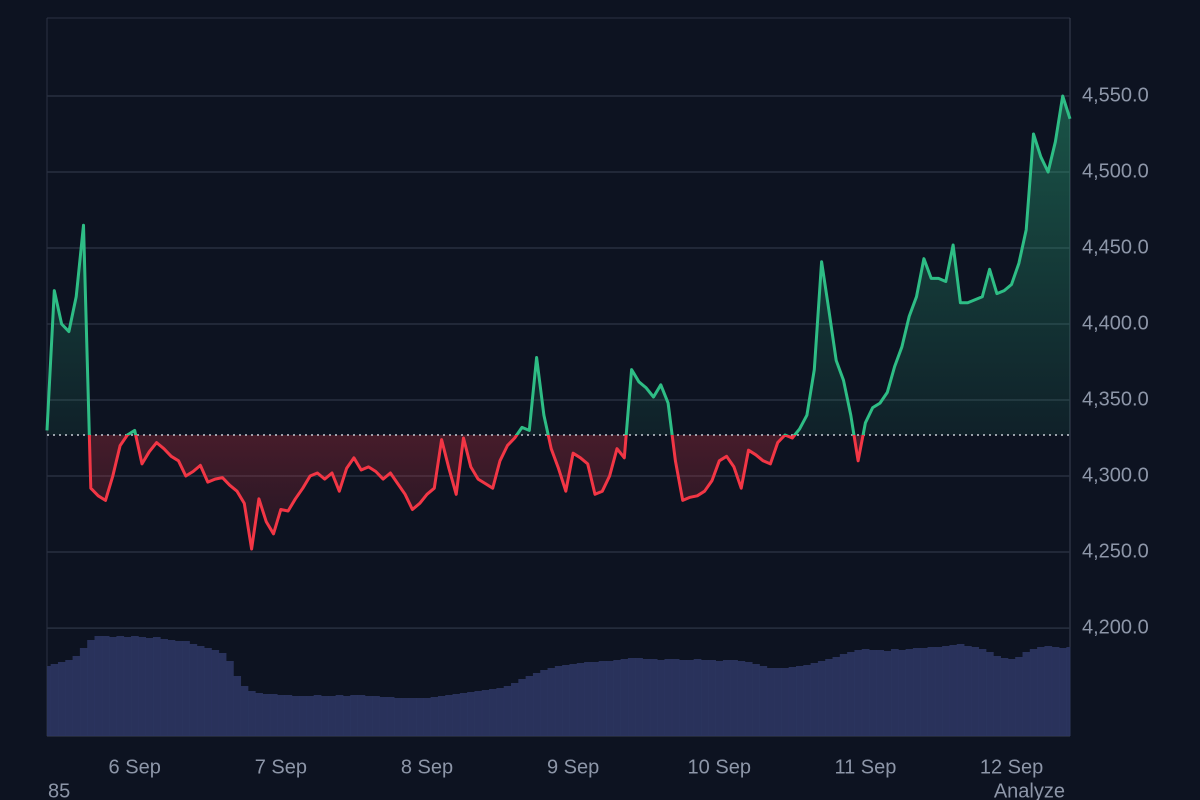  I want to click on x-tick-label: 7 Sep, so click(281, 767).